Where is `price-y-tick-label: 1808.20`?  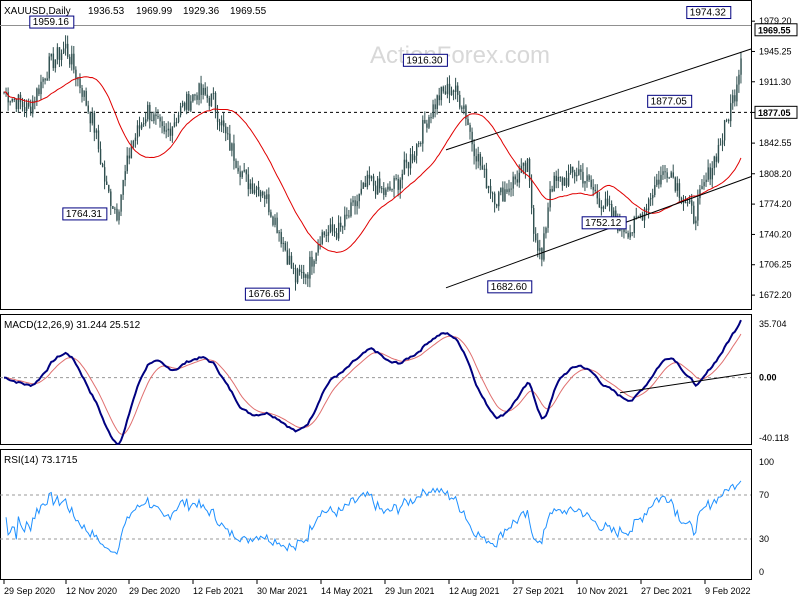 price-y-tick-label: 1808.20 is located at coordinates (775, 174).